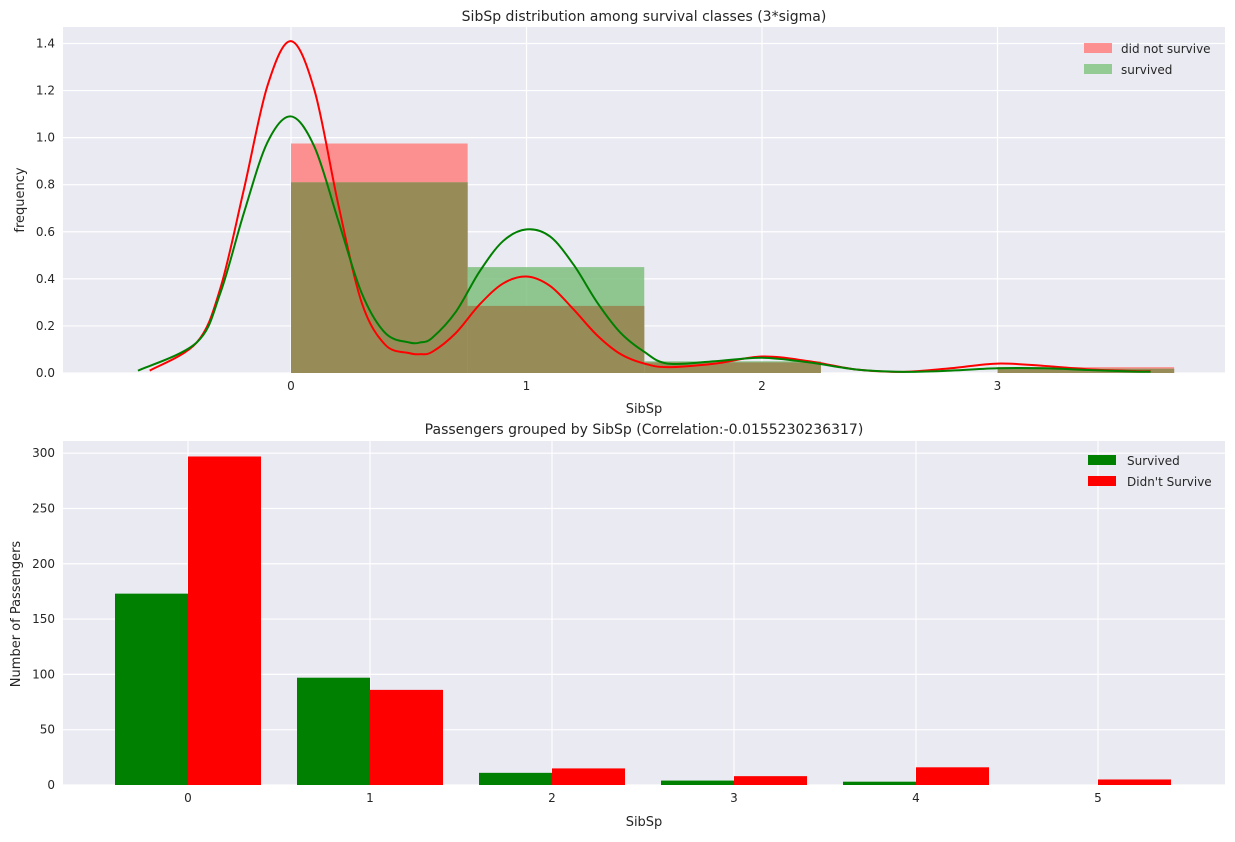 This screenshot has width=1235, height=842. I want to click on bottom-y-axis-label: Number of Passengers, so click(16, 614).